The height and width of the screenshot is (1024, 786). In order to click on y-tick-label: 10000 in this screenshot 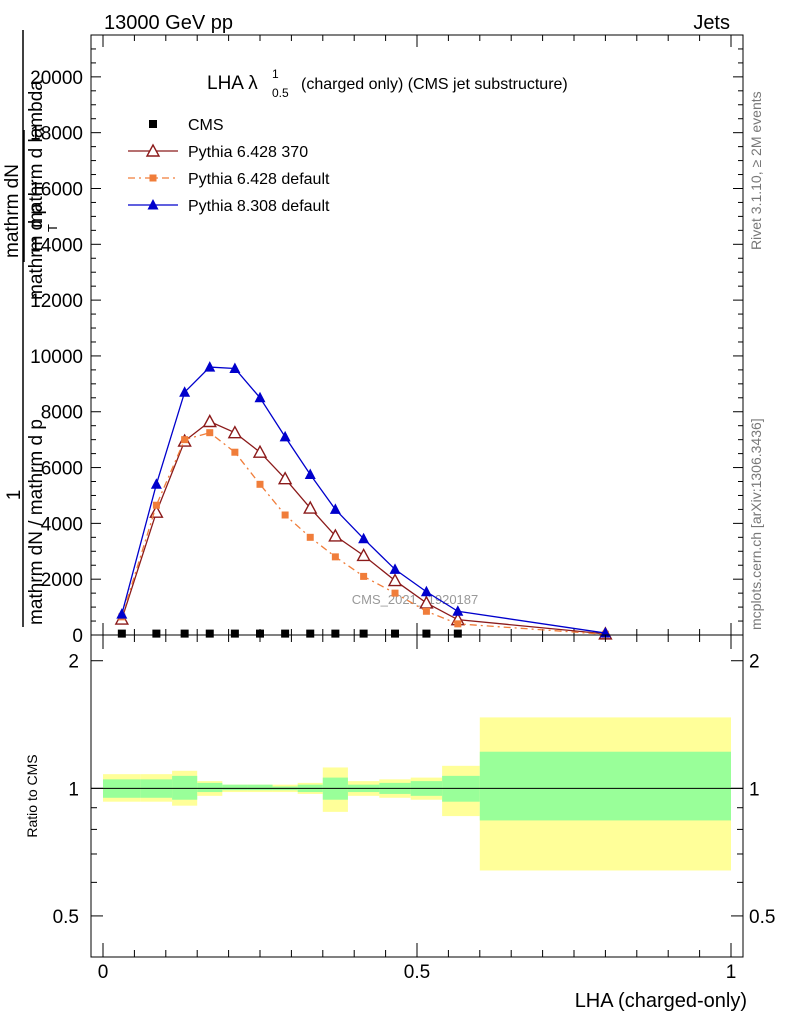, I will do `click(56, 357)`.